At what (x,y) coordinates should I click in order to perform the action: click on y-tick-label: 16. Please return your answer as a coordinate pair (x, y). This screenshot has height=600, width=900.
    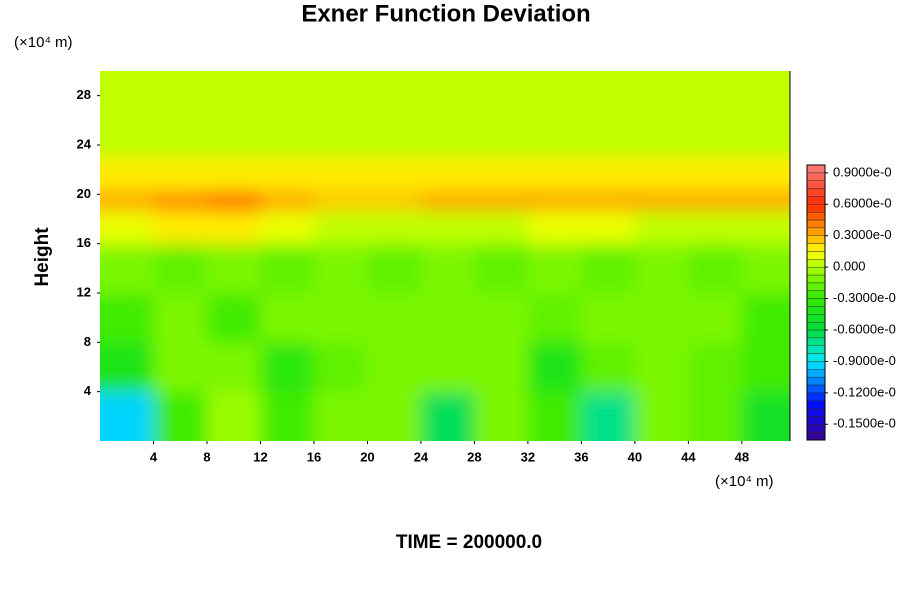
    Looking at the image, I should click on (84, 242).